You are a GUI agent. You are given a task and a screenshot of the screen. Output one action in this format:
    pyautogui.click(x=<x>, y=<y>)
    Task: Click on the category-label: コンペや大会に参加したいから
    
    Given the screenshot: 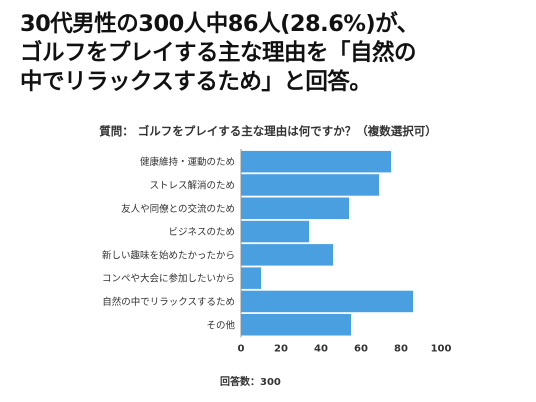 What is the action you would take?
    pyautogui.click(x=168, y=279)
    